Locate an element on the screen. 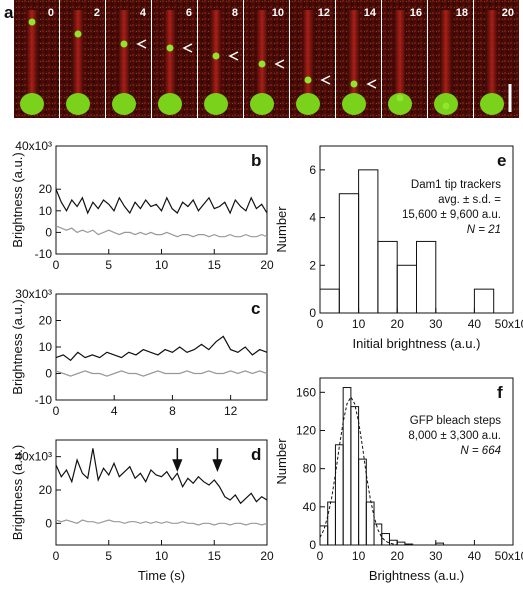  frame-label: 6 is located at coordinates (189, 13).